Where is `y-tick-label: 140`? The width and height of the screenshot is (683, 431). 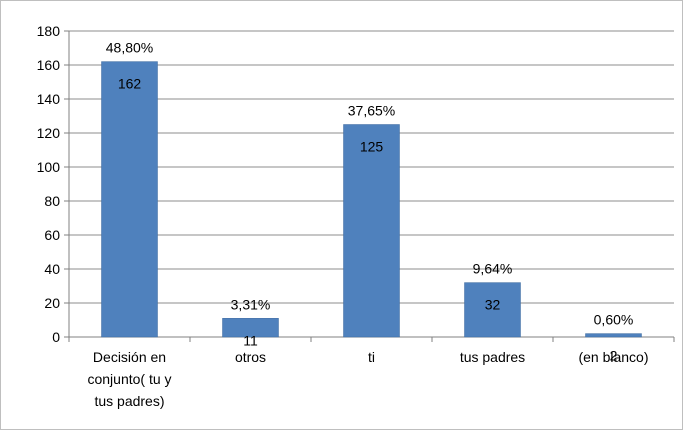 y-tick-label: 140 is located at coordinates (49, 99).